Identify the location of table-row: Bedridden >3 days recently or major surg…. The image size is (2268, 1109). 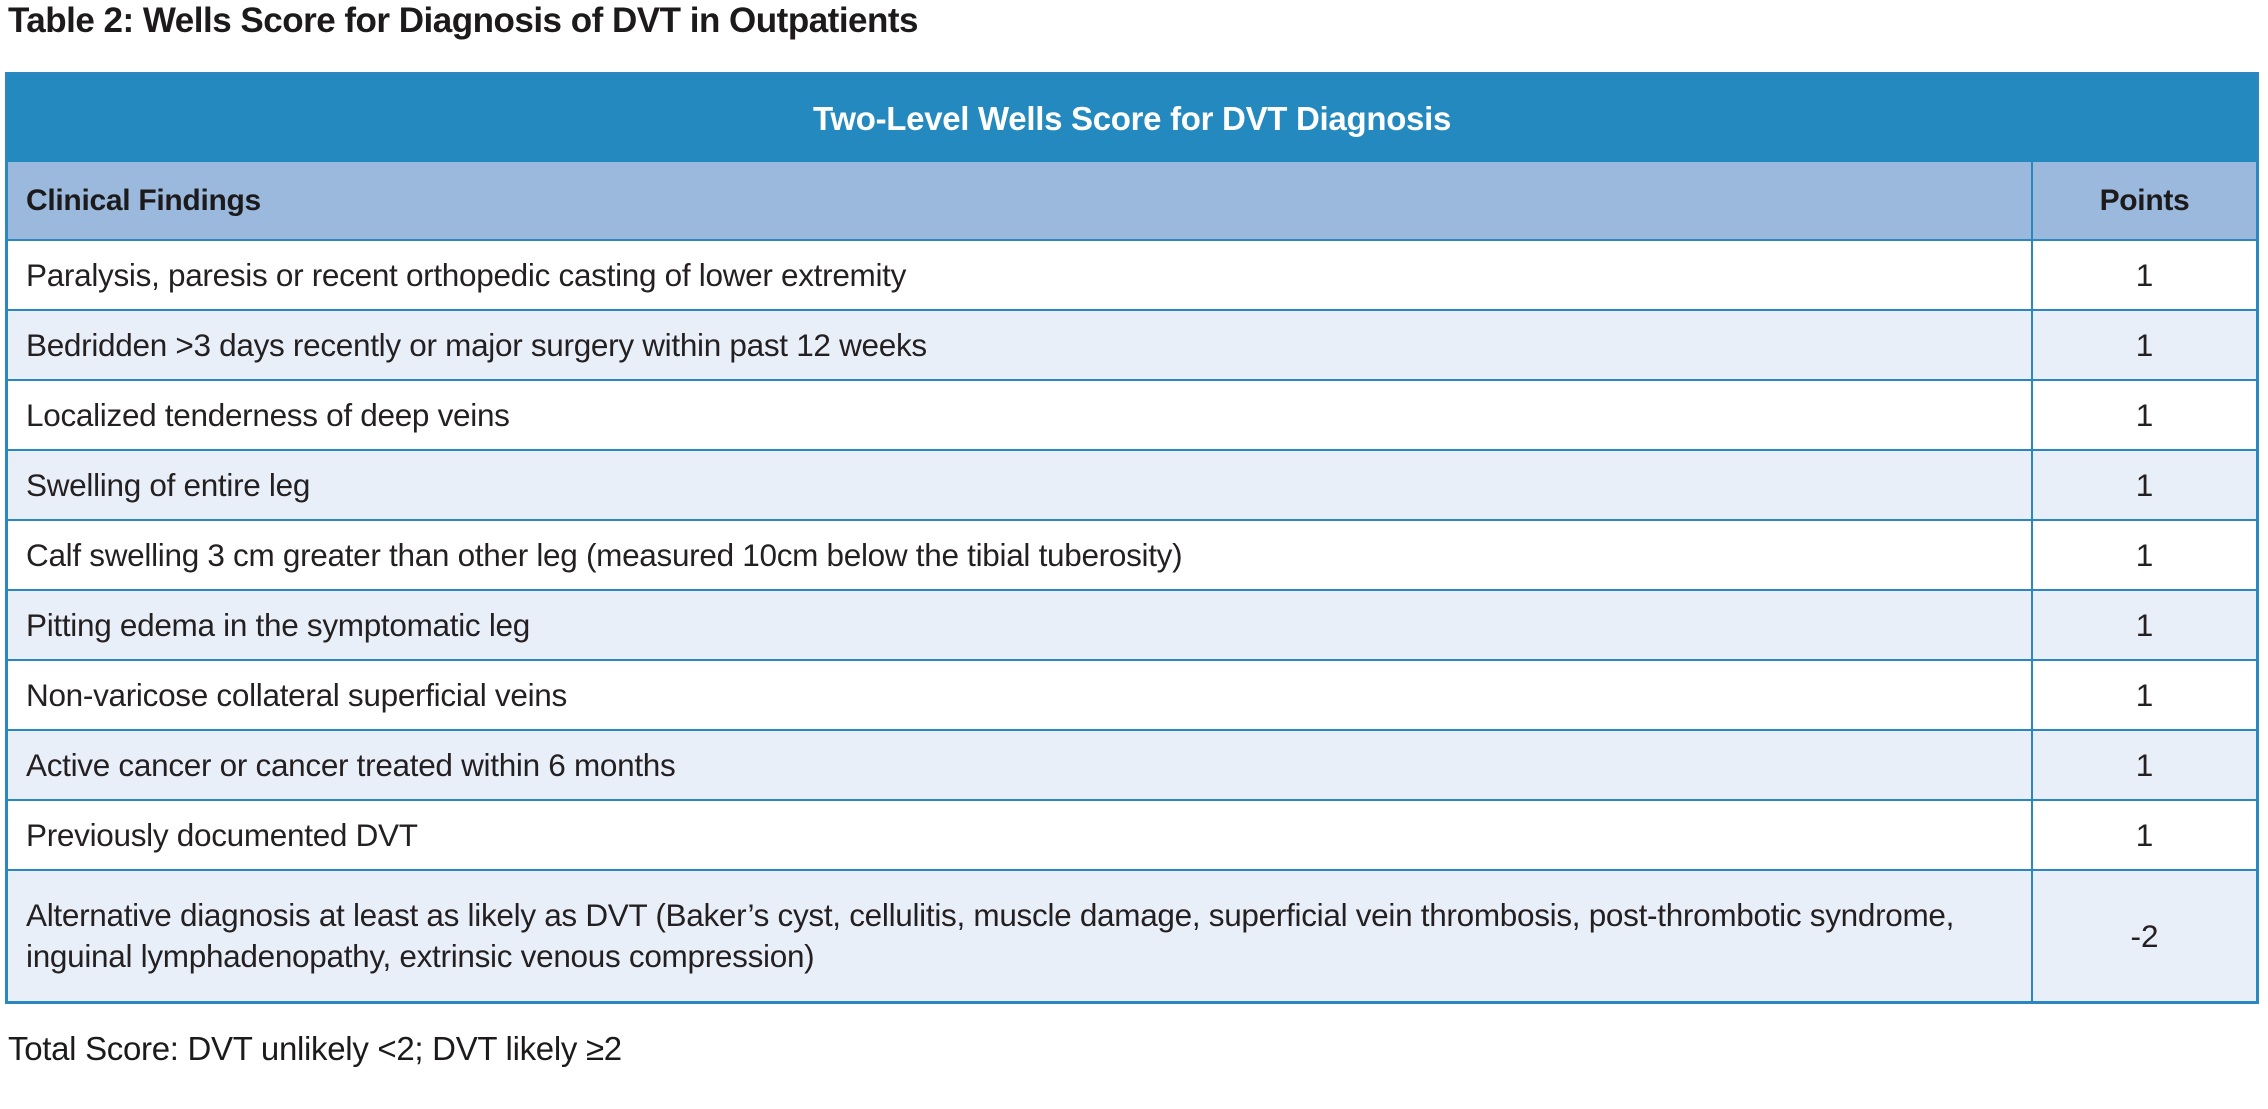
(1132, 345).